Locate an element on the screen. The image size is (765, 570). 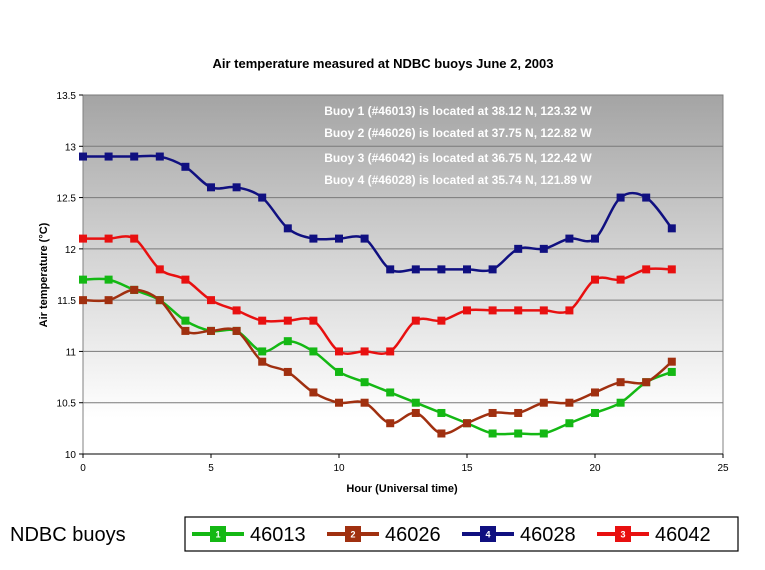
legend-item-46026: 2 46026 is located at coordinates (384, 535).